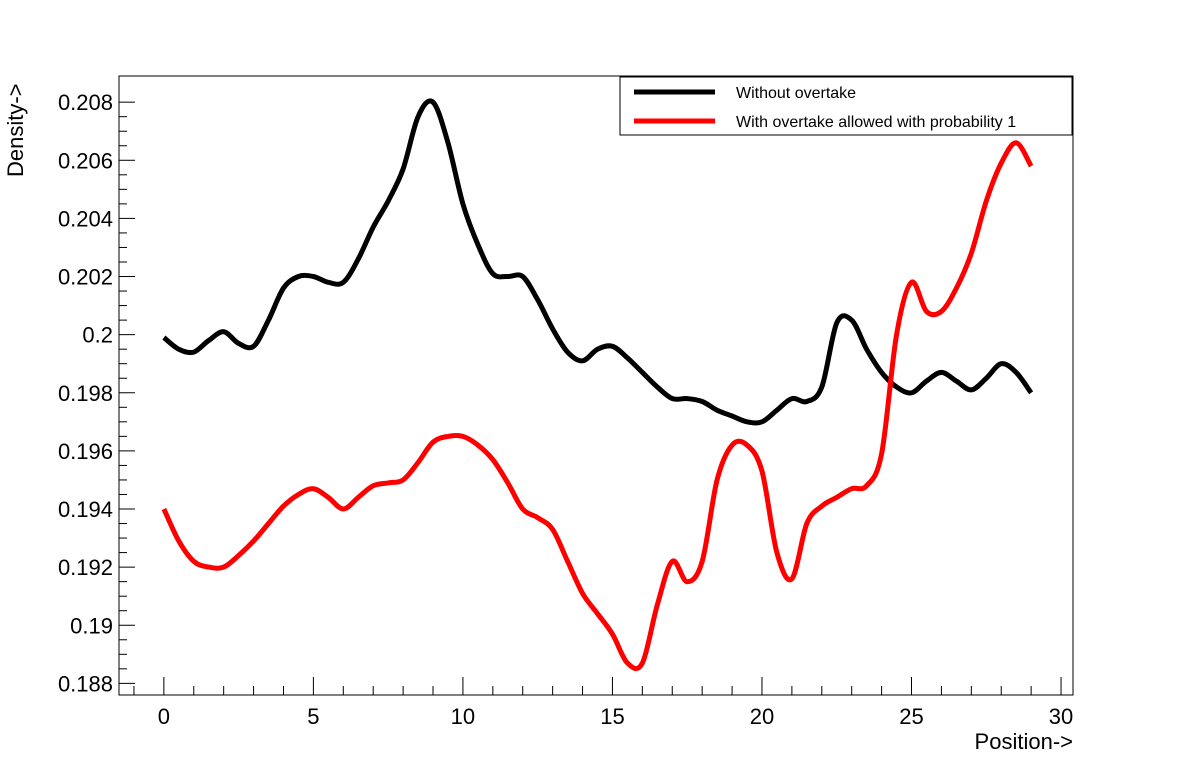  What do you see at coordinates (1024, 741) in the screenshot?
I see `x-axis-title: Position->` at bounding box center [1024, 741].